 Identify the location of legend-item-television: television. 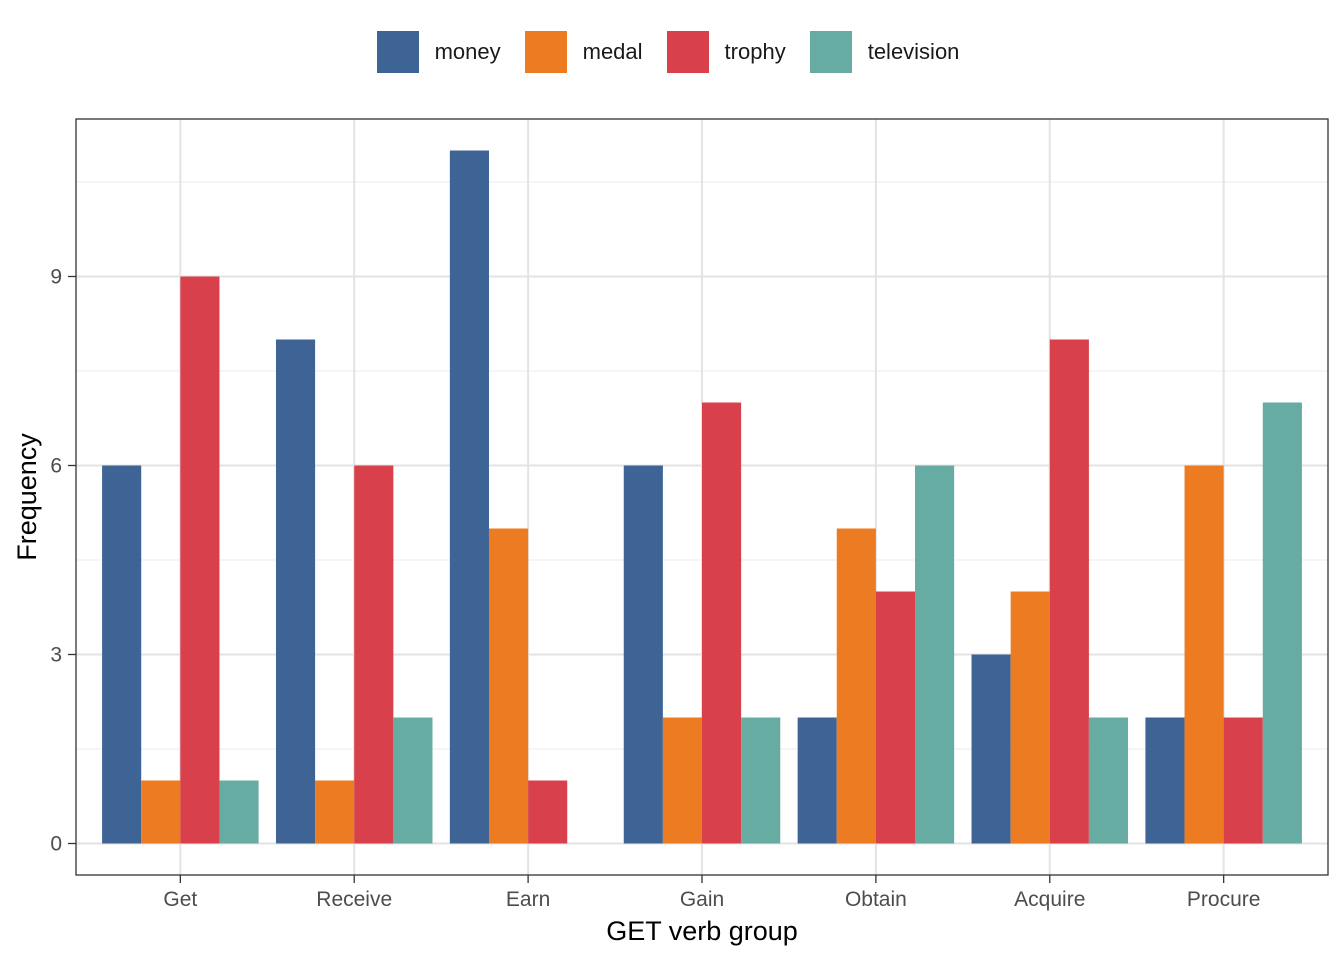
(888, 52).